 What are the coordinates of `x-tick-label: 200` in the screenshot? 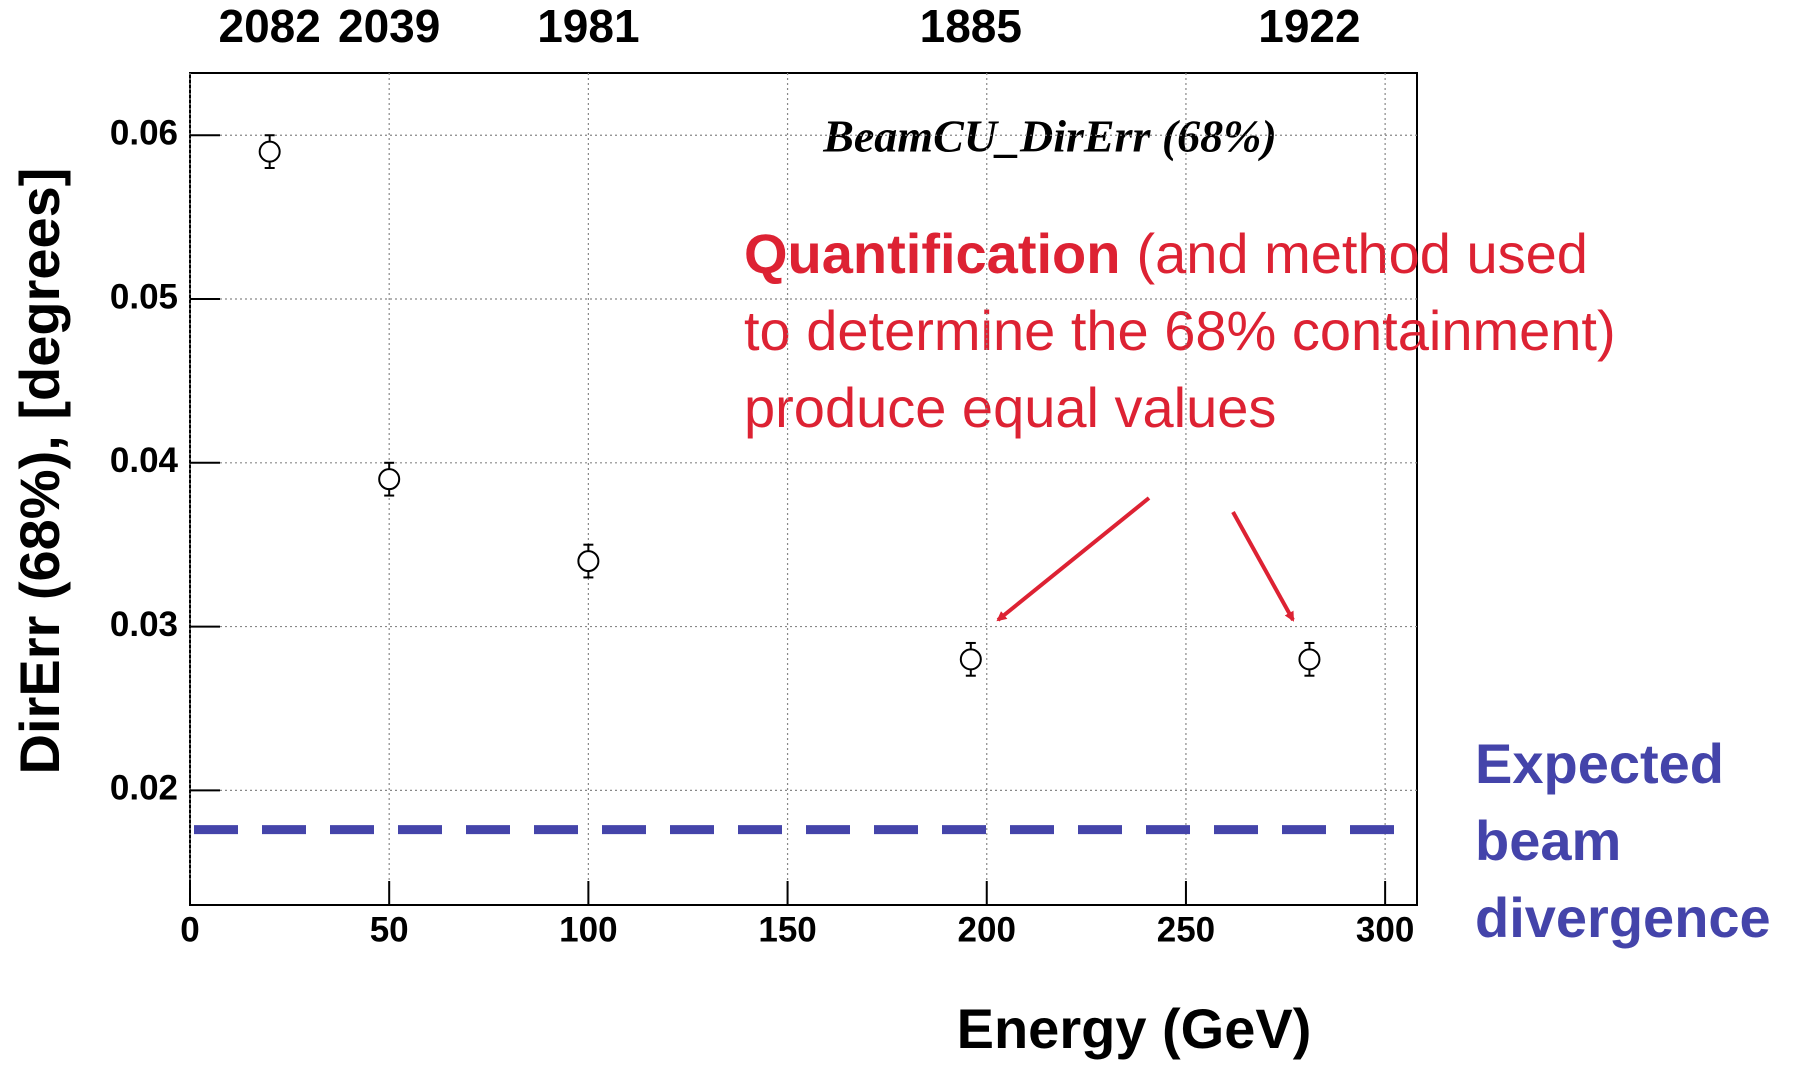 It's located at (987, 929).